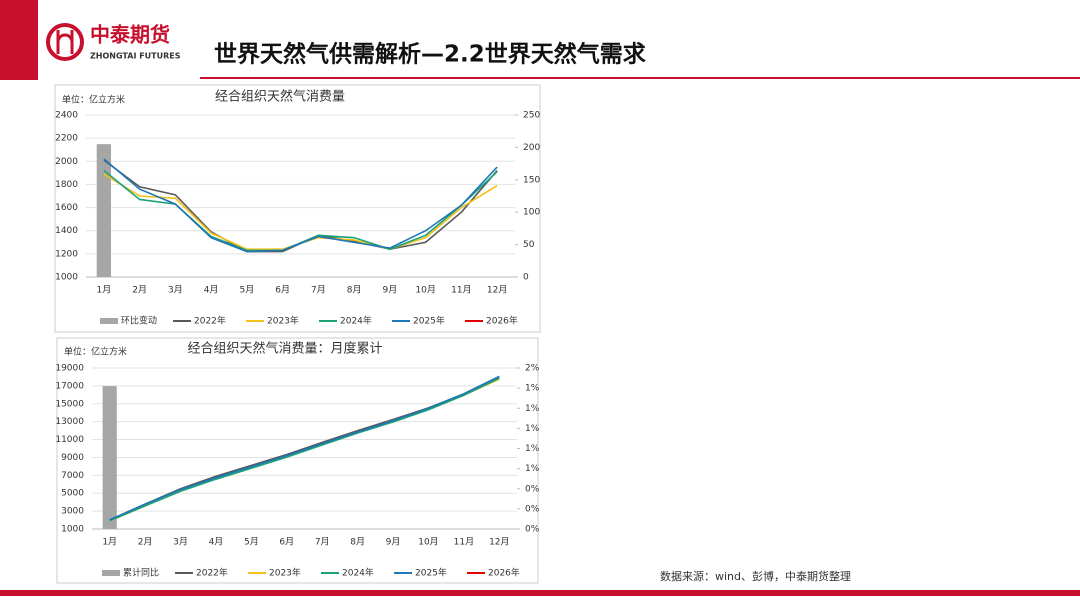  What do you see at coordinates (66, 162) in the screenshot?
I see `y-tick-label: 2000` at bounding box center [66, 162].